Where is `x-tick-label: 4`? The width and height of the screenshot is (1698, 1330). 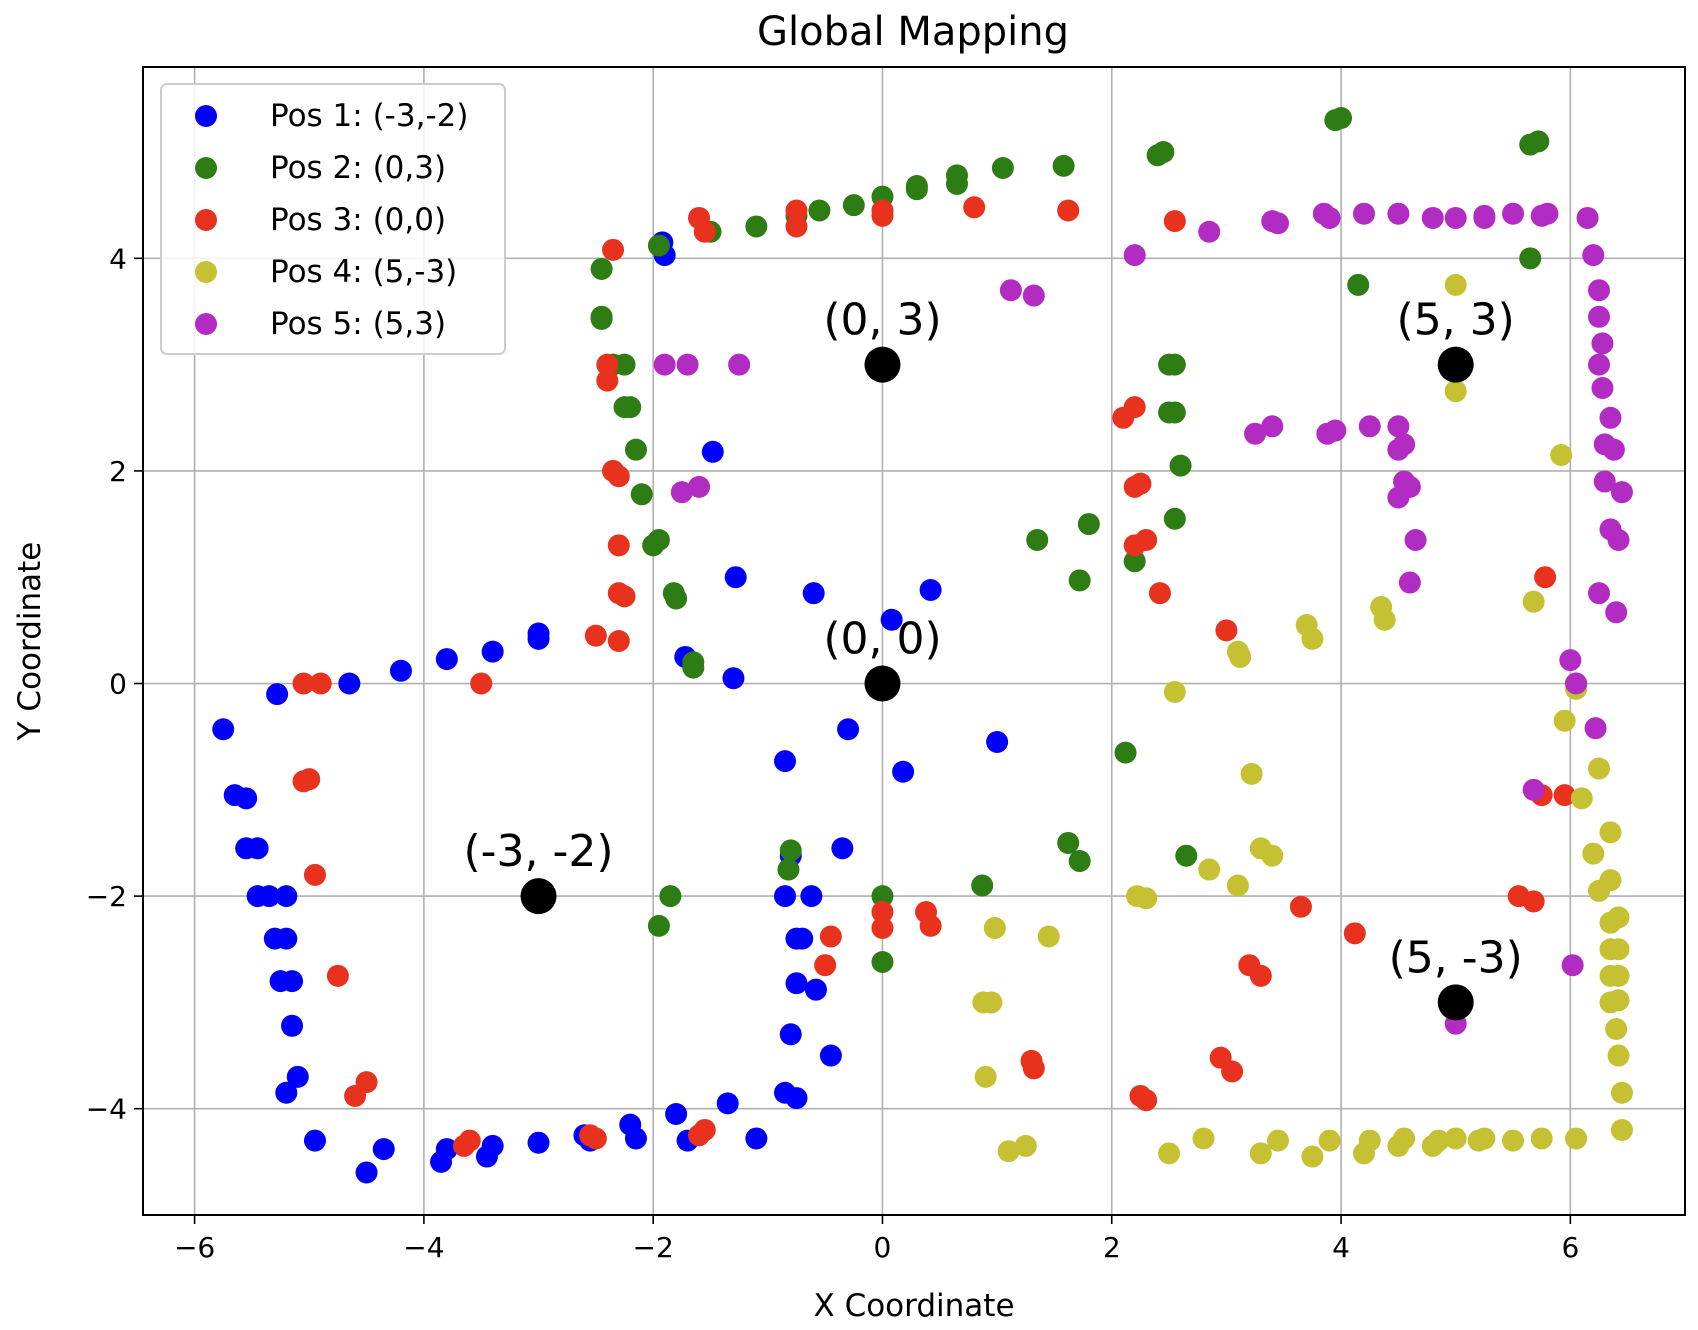 x-tick-label: 4 is located at coordinates (1341, 1247).